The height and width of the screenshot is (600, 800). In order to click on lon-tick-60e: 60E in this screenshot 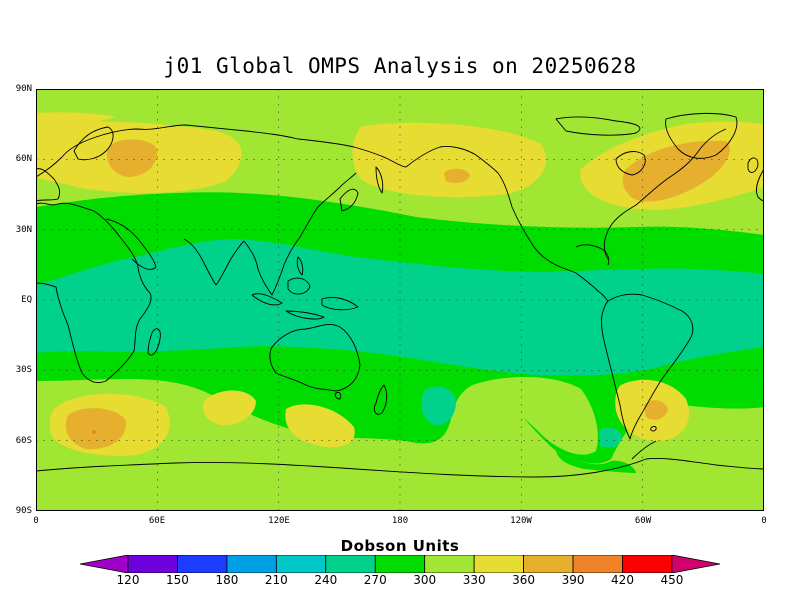, I will do `click(157, 521)`.